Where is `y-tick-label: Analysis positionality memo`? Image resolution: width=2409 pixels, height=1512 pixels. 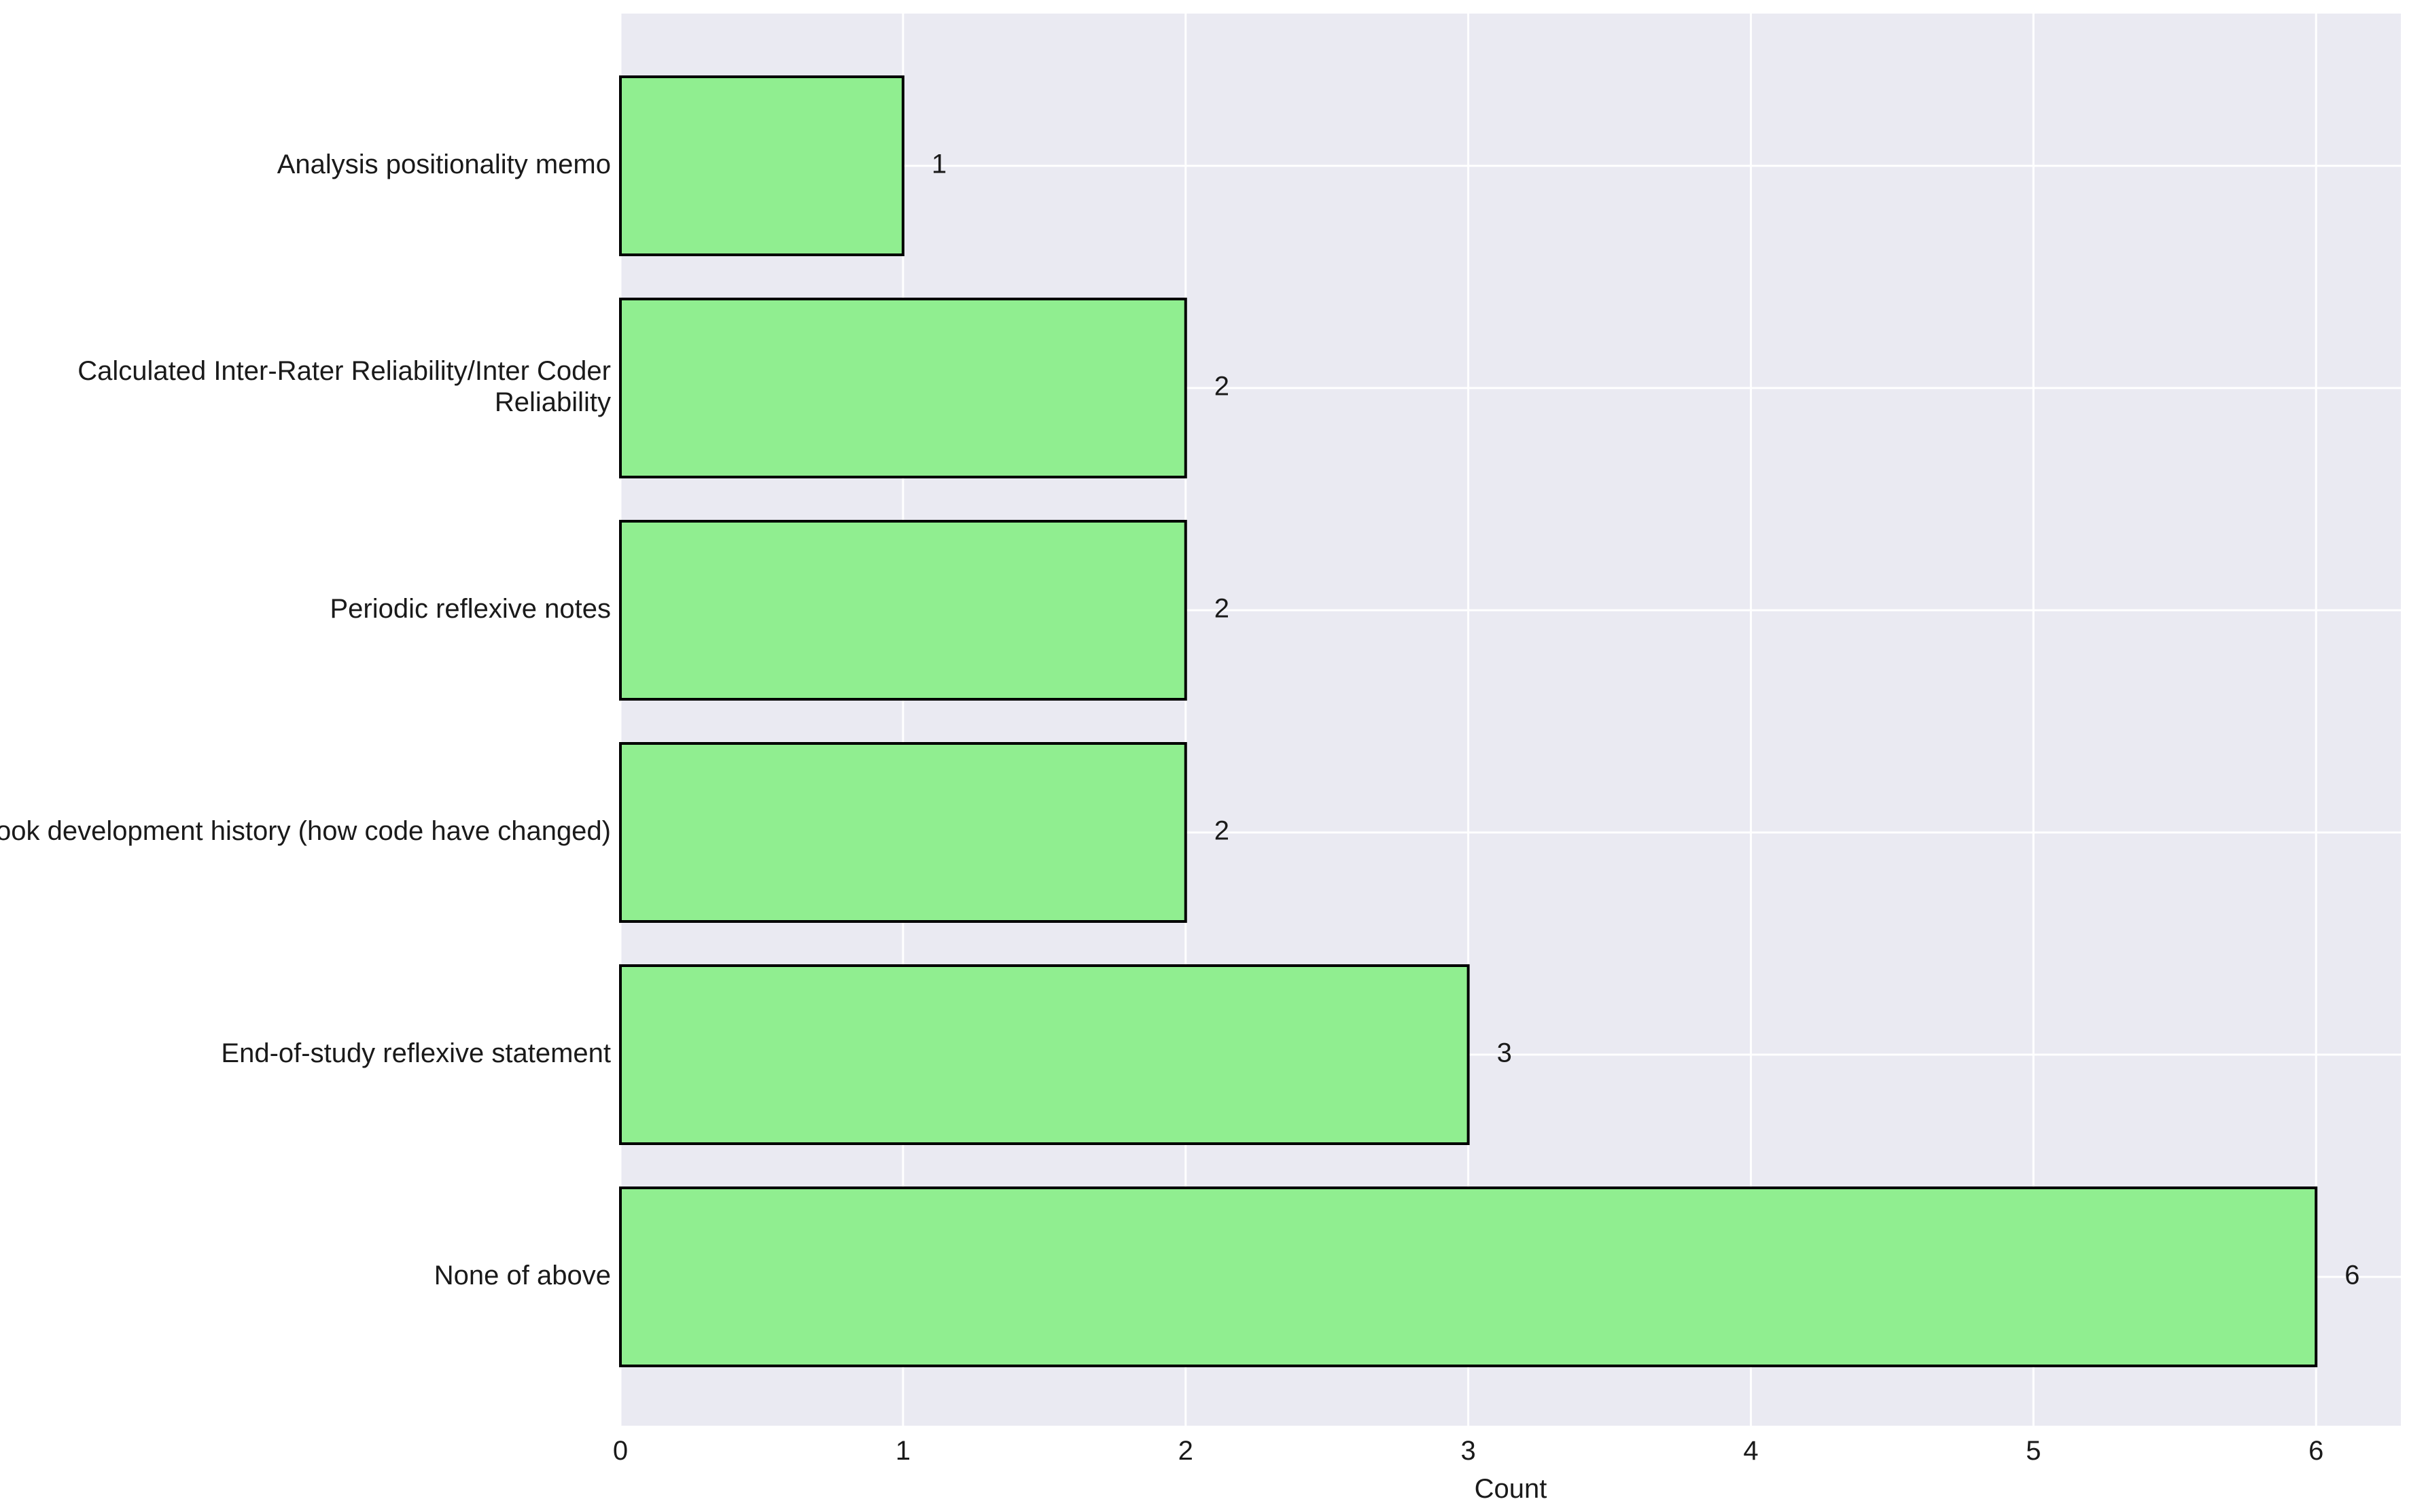
y-tick-label: Analysis positionality memo is located at coordinates (444, 164).